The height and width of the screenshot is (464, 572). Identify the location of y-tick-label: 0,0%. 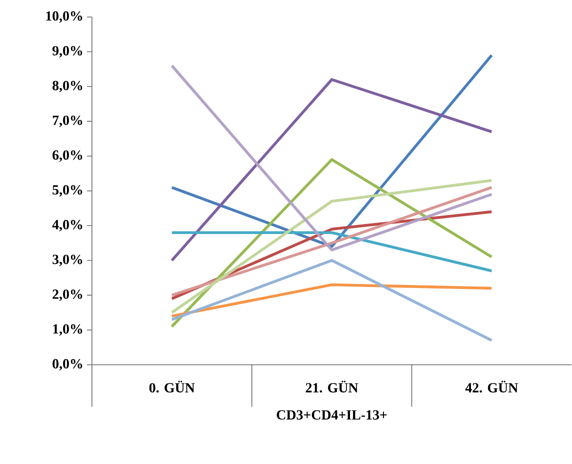
(67, 365).